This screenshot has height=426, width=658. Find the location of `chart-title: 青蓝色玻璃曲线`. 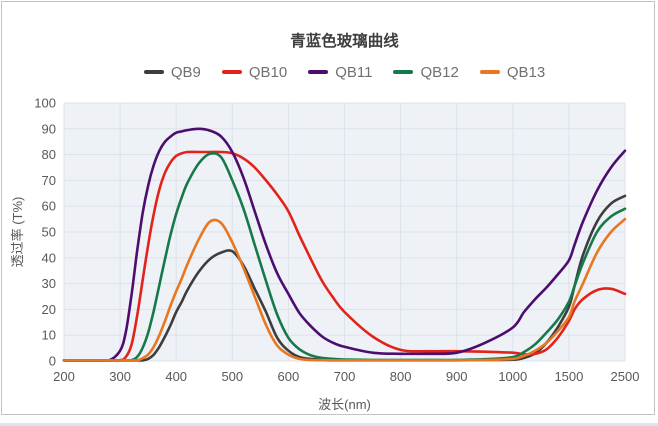

chart-title: 青蓝色玻璃曲线 is located at coordinates (344, 41).